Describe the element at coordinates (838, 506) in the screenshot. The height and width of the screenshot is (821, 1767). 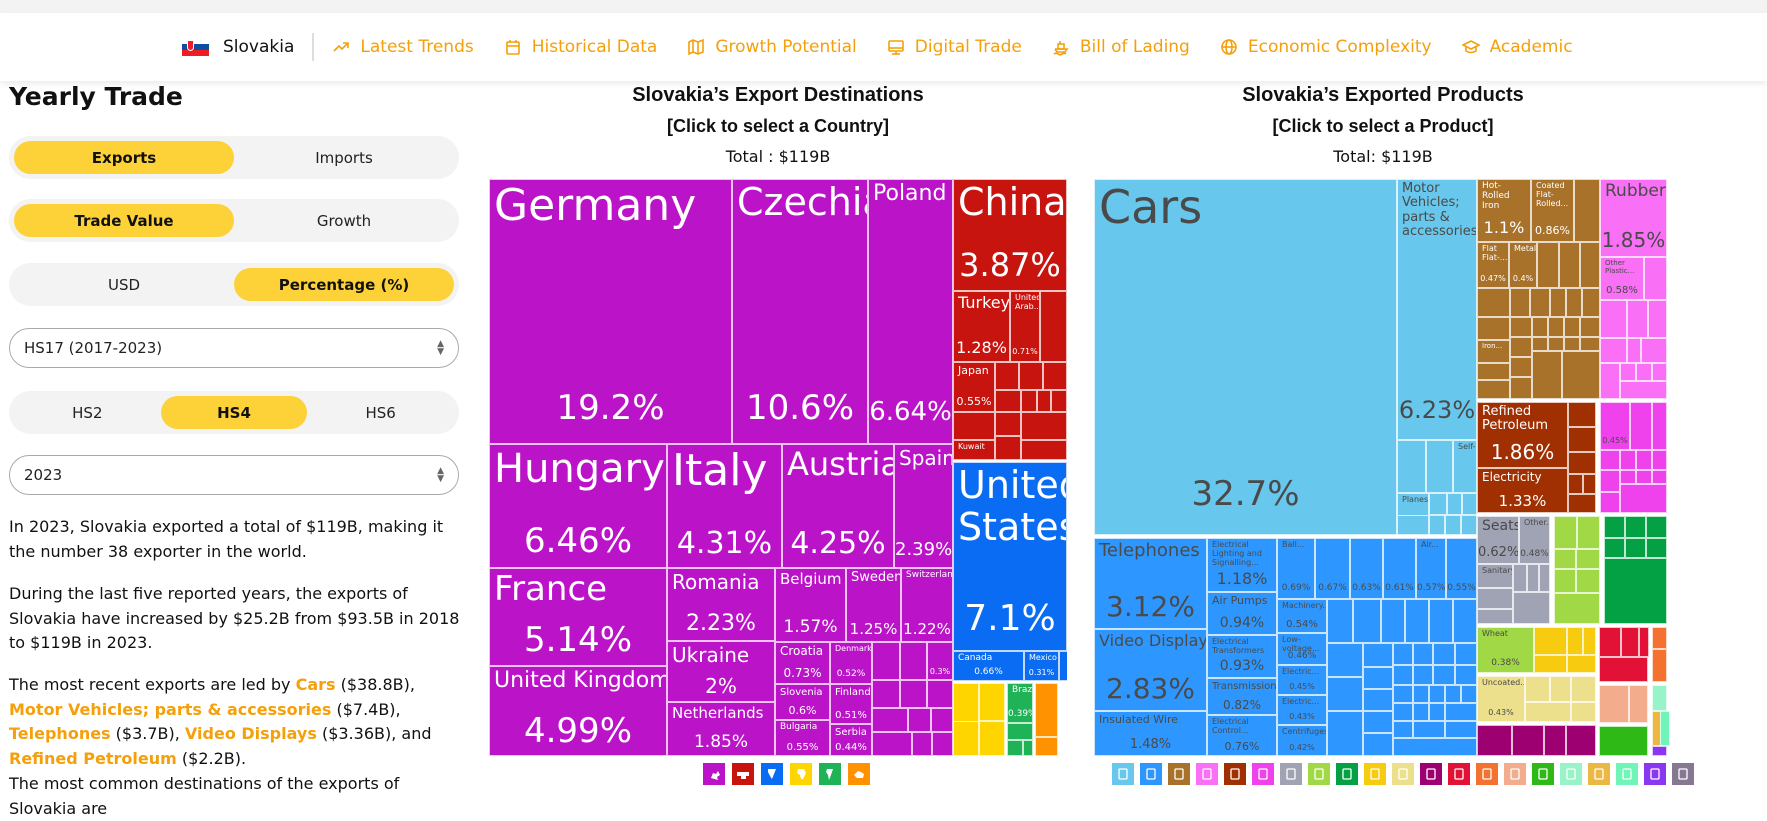
I see `tile-austria: Austria 4.25%` at that location.